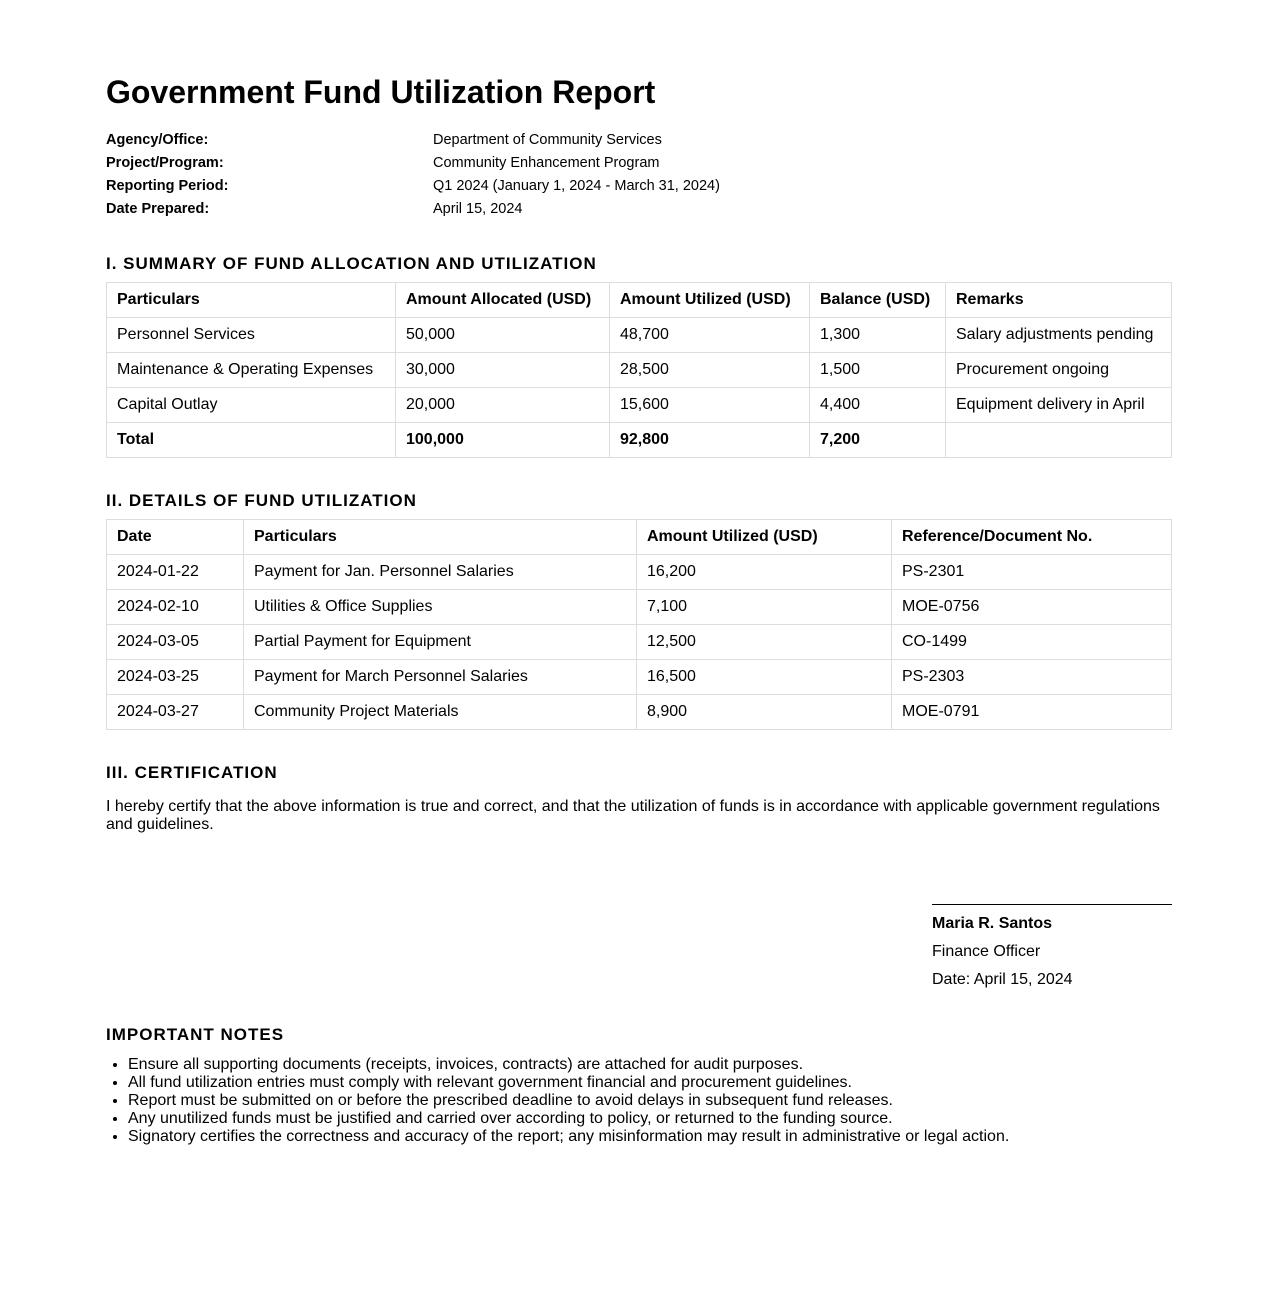  I want to click on table-cell: Salary adjustments pending, so click(1058, 335).